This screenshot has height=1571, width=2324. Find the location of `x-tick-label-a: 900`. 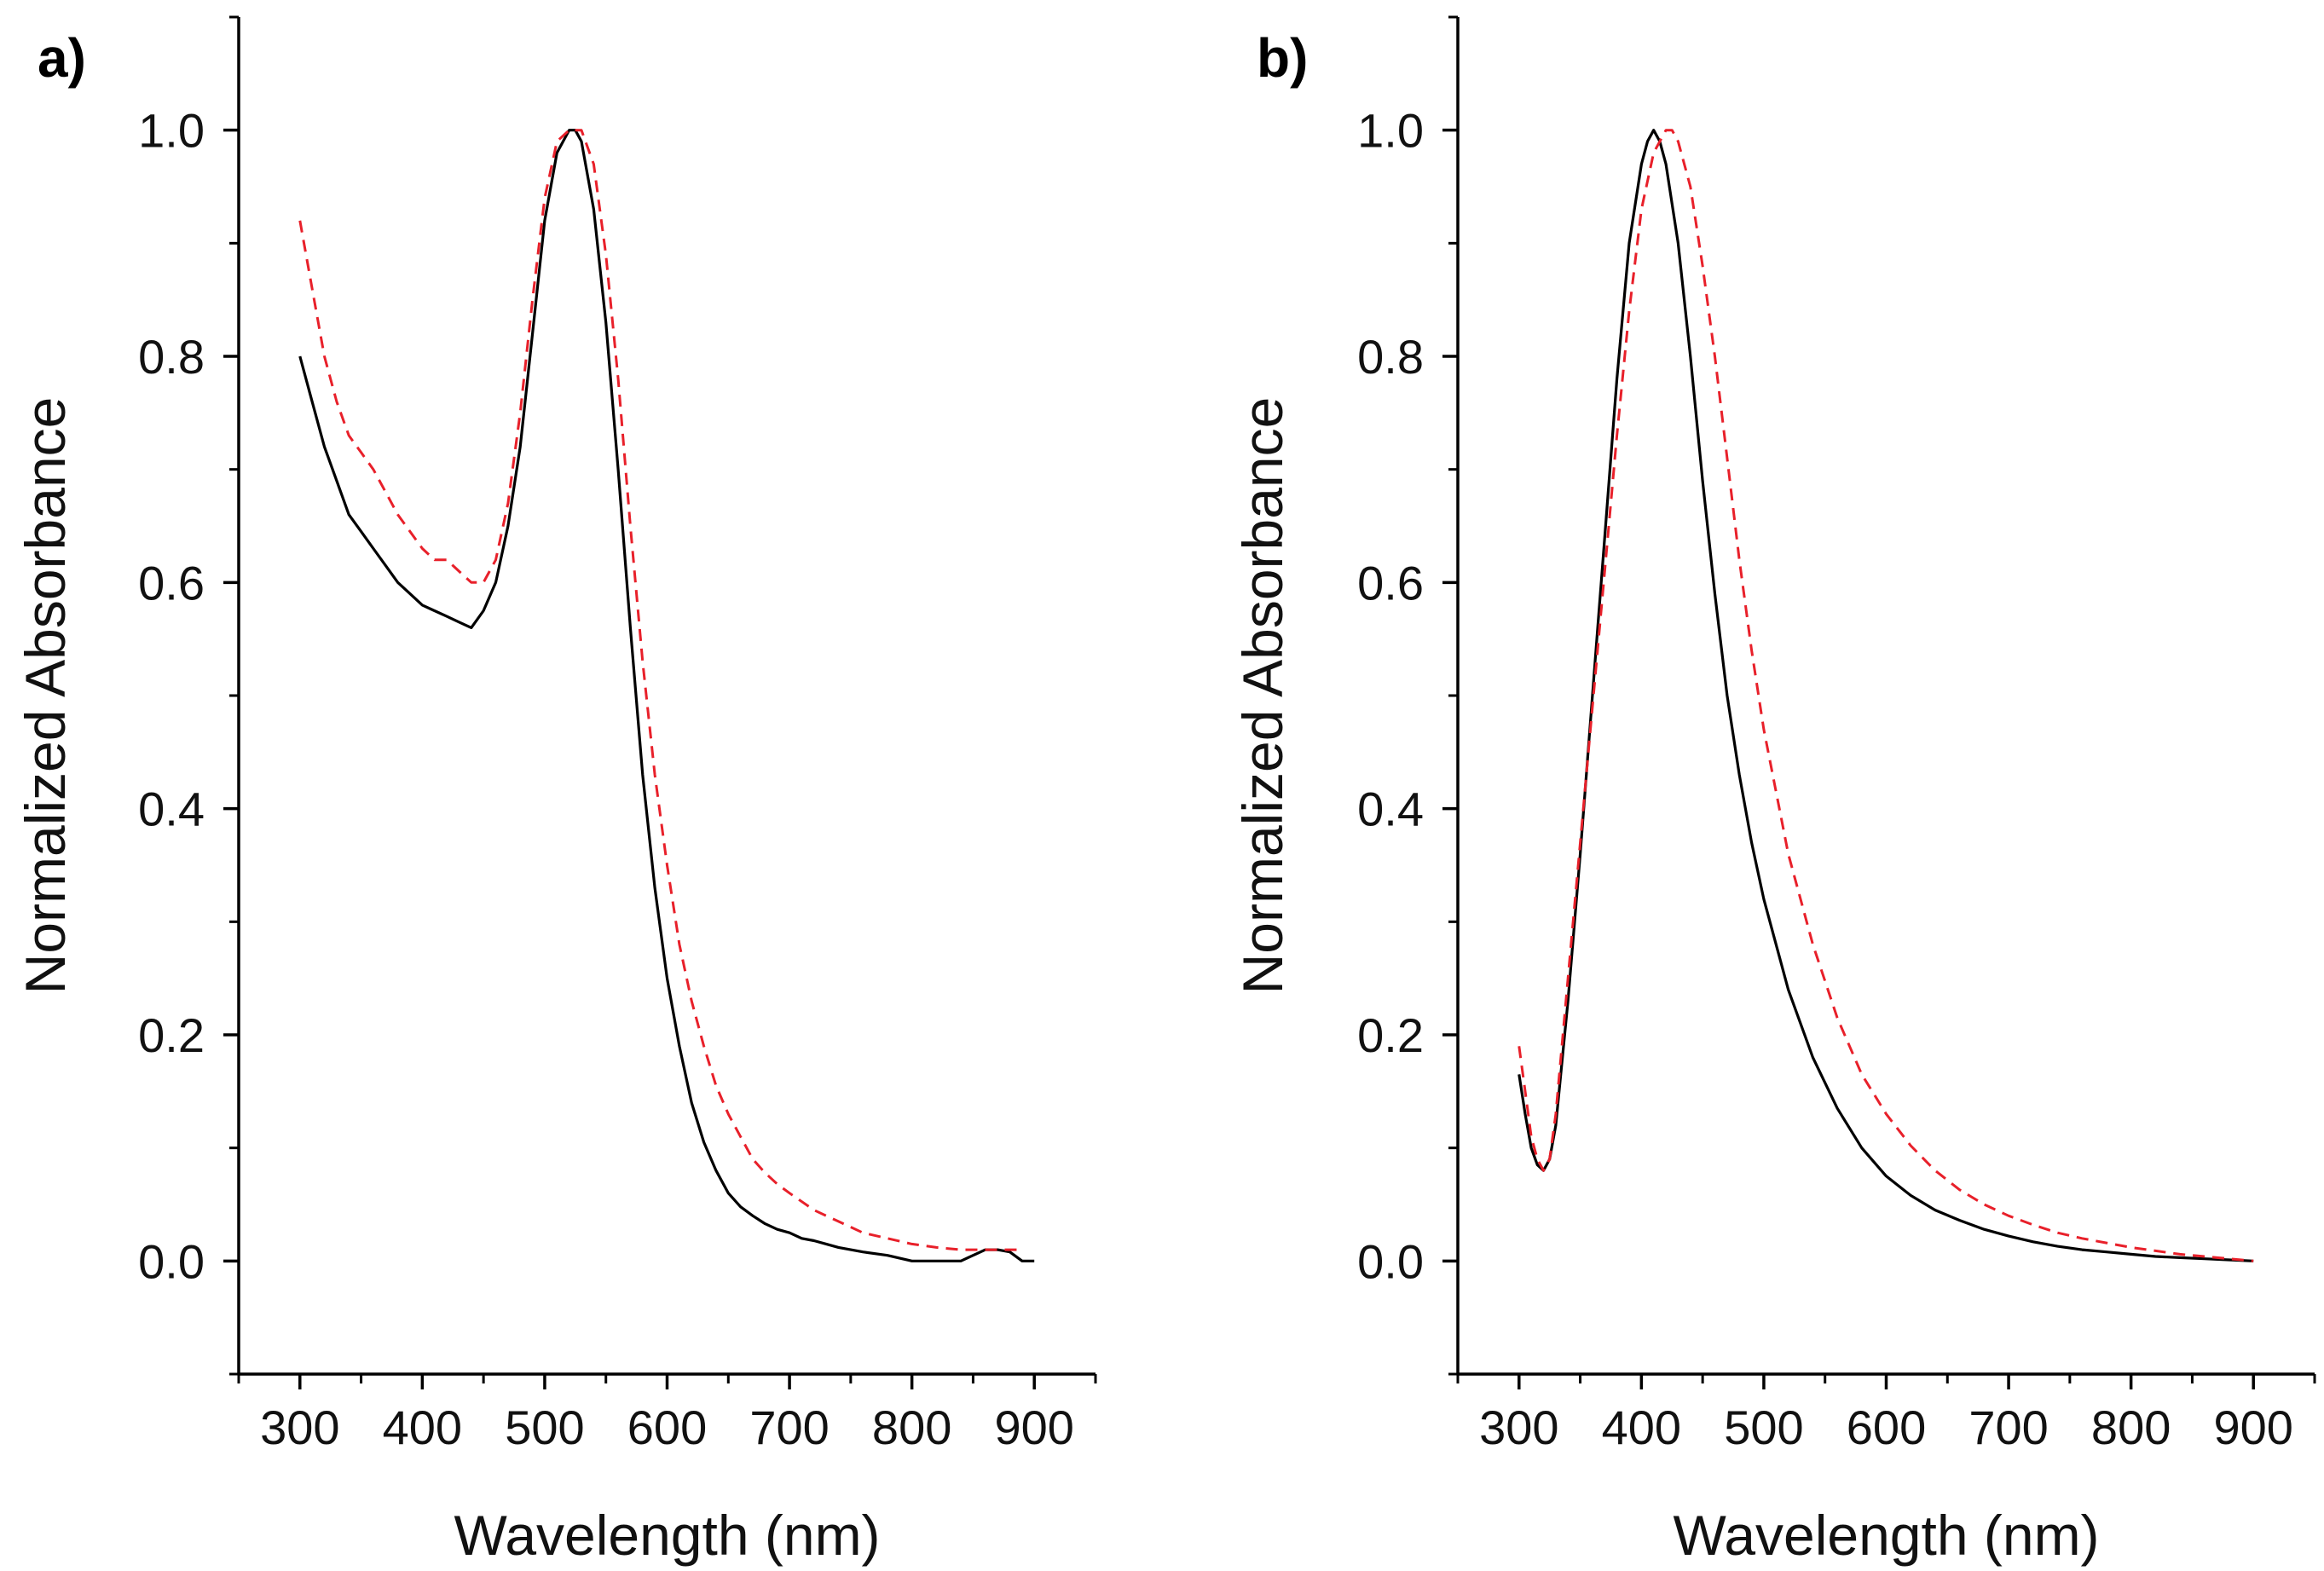

x-tick-label-a: 900 is located at coordinates (1034, 1427).